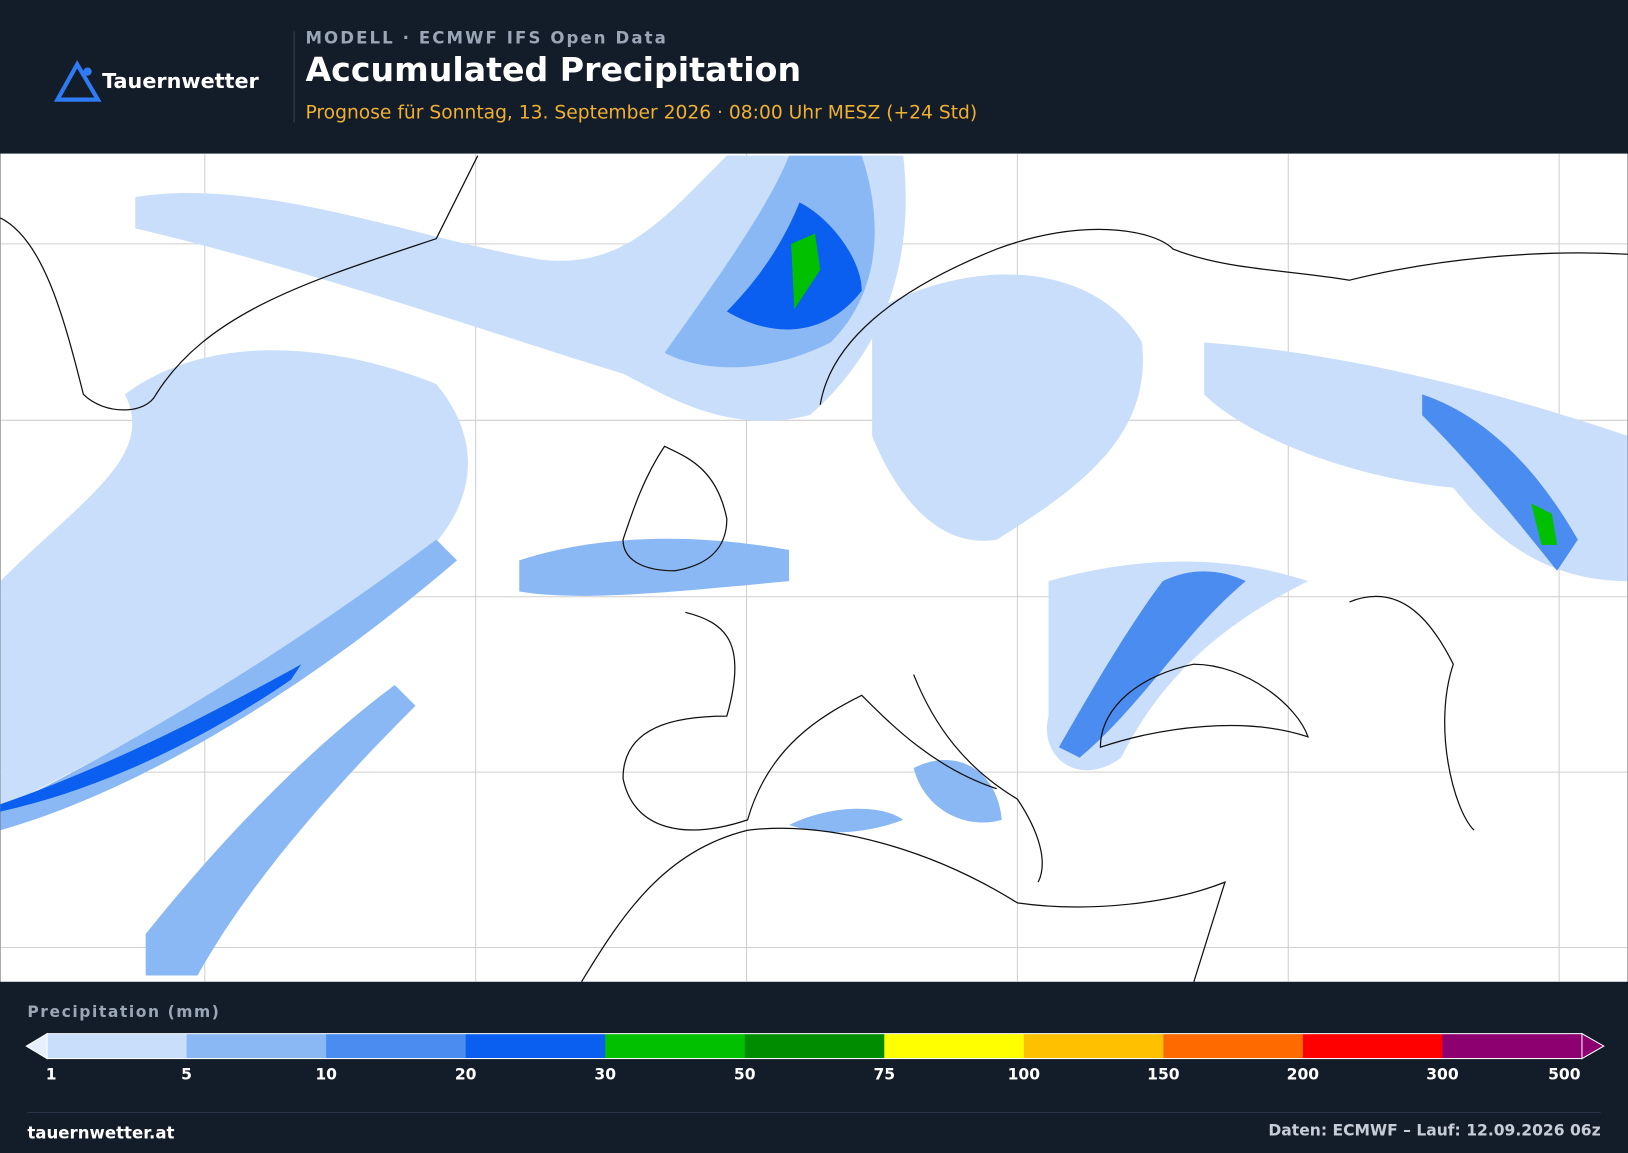  What do you see at coordinates (100, 1132) in the screenshot?
I see `footer-site: tauernwetter.at` at bounding box center [100, 1132].